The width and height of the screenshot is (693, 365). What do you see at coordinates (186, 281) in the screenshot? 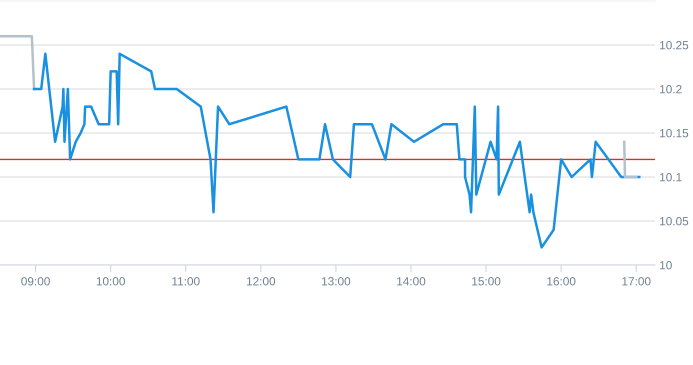
I see `x-tick-label: 11:00` at bounding box center [186, 281].